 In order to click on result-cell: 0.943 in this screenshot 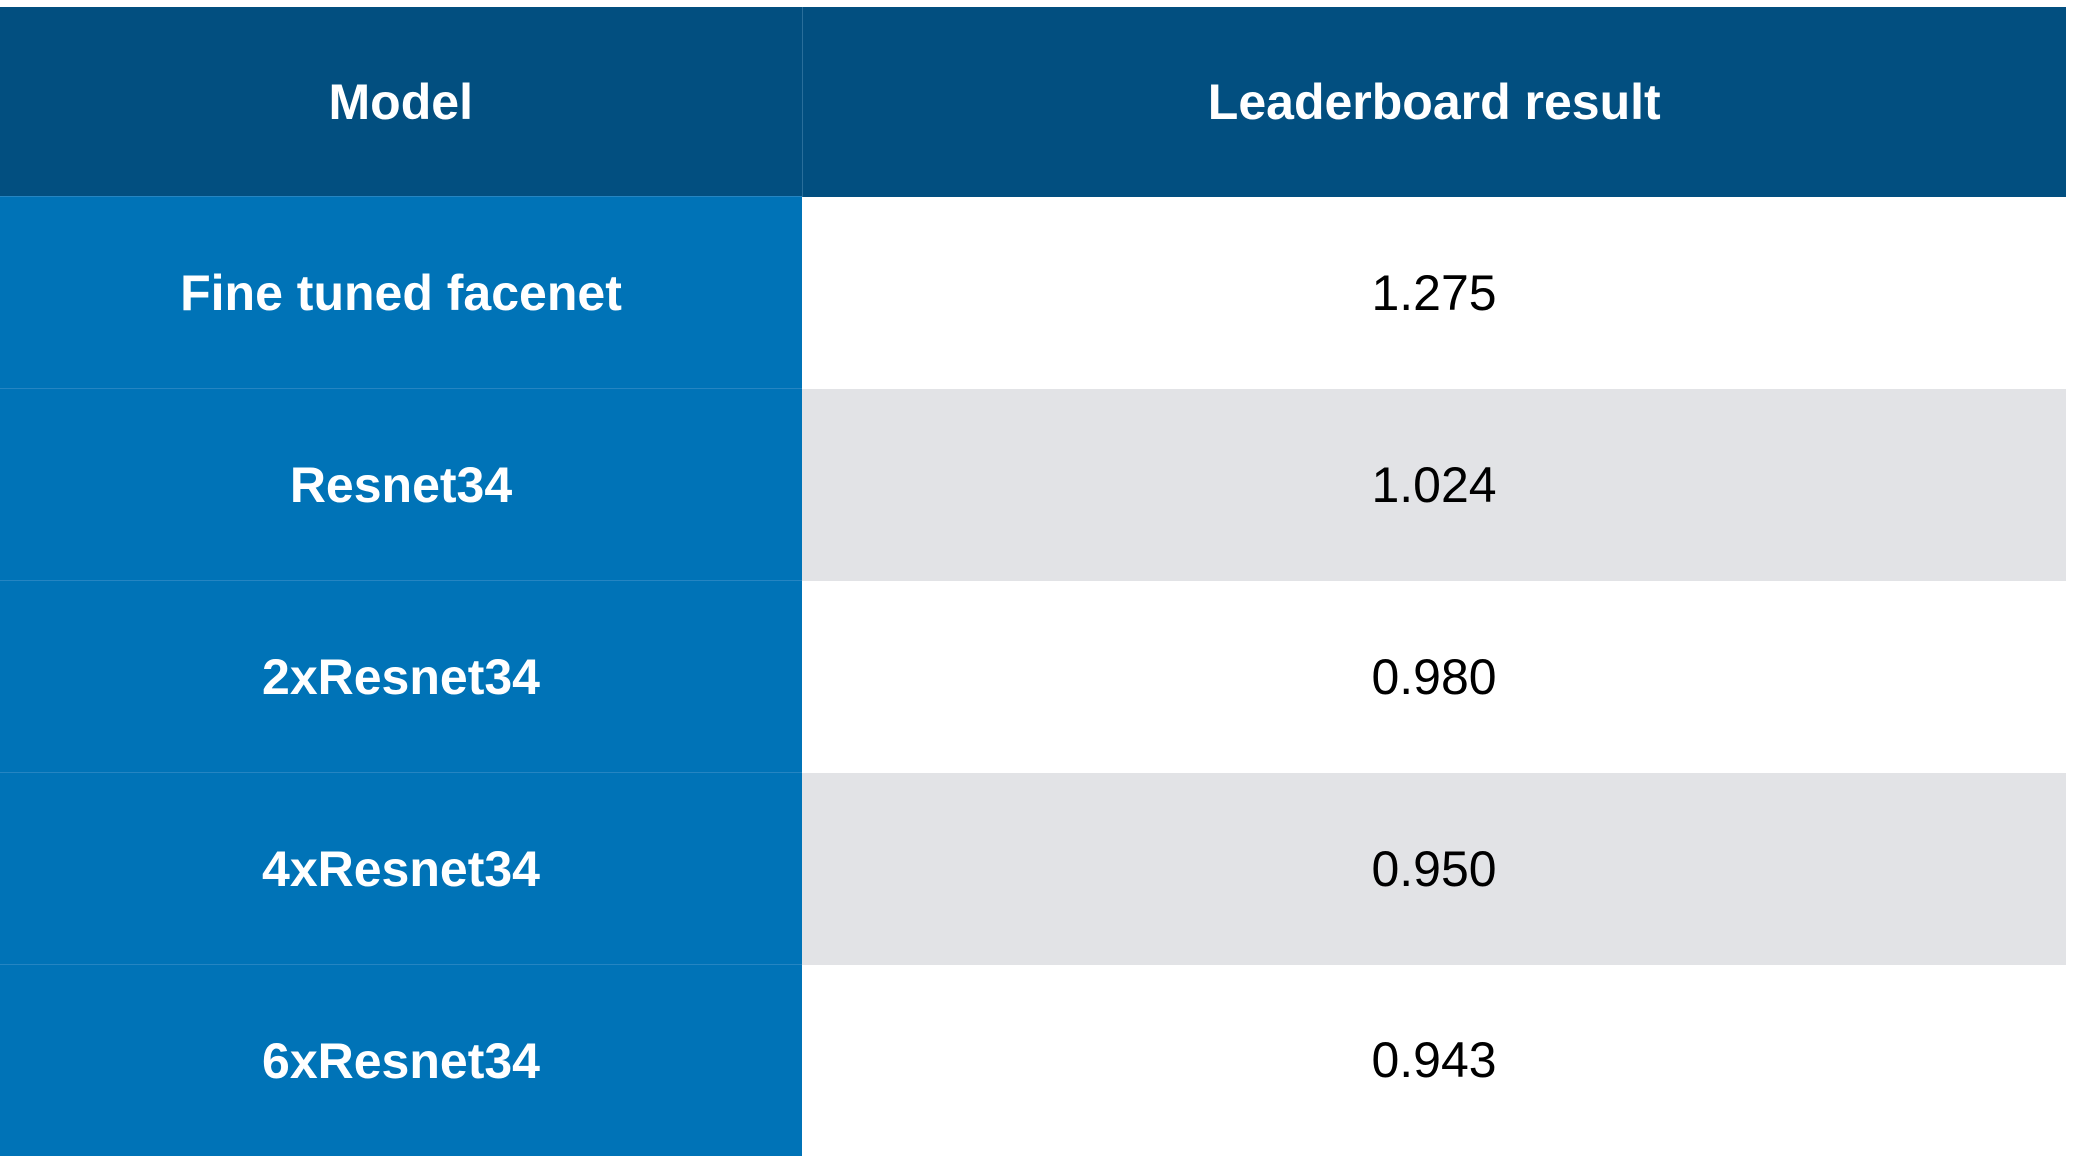, I will do `click(1434, 1060)`.